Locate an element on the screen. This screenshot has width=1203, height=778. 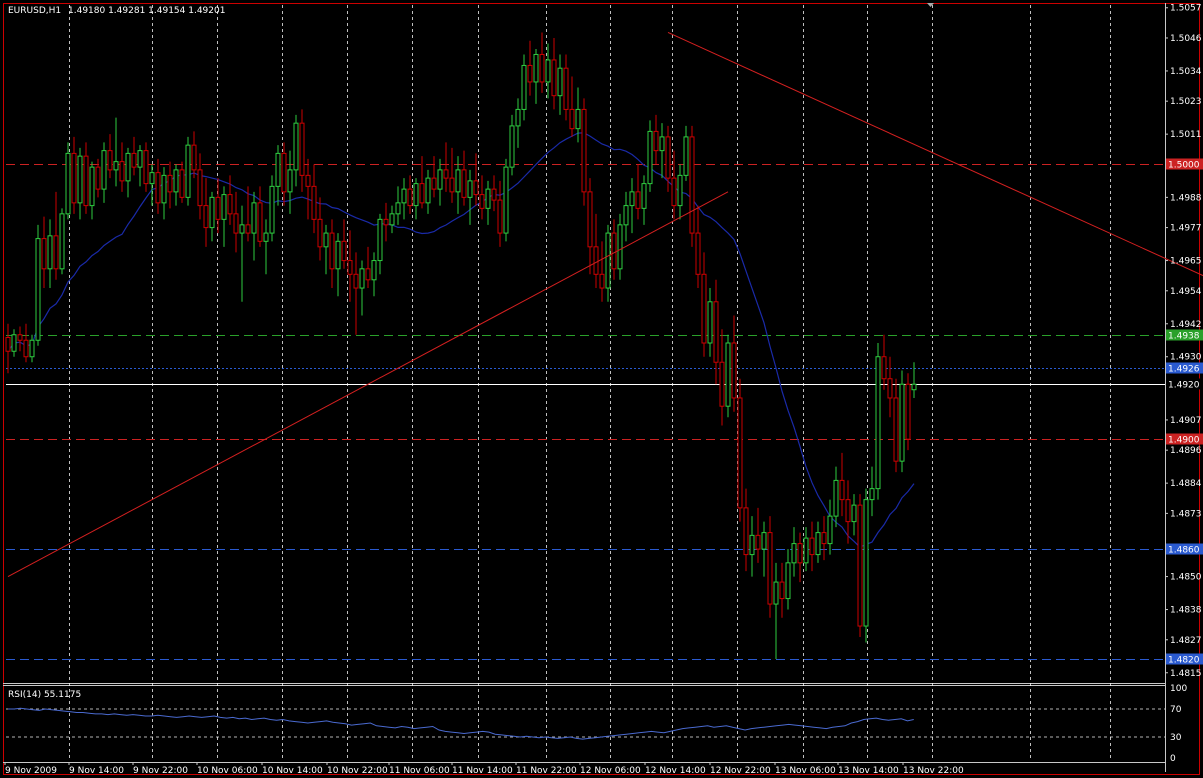
y-tick-label: 1.4884 is located at coordinates (1186, 484).